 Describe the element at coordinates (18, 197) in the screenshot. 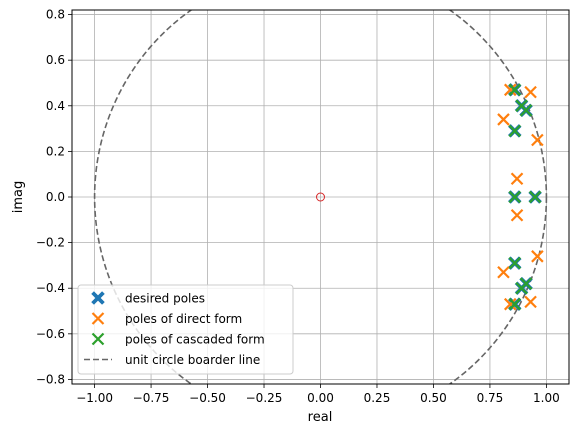

I see `y-axis-label: imag` at that location.